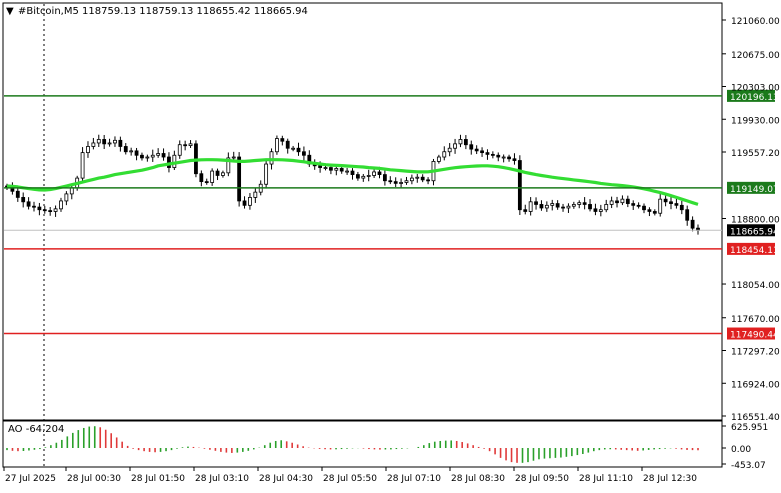  Describe the element at coordinates (754, 232) in the screenshot. I see `current-price-label: 118665.94` at that location.